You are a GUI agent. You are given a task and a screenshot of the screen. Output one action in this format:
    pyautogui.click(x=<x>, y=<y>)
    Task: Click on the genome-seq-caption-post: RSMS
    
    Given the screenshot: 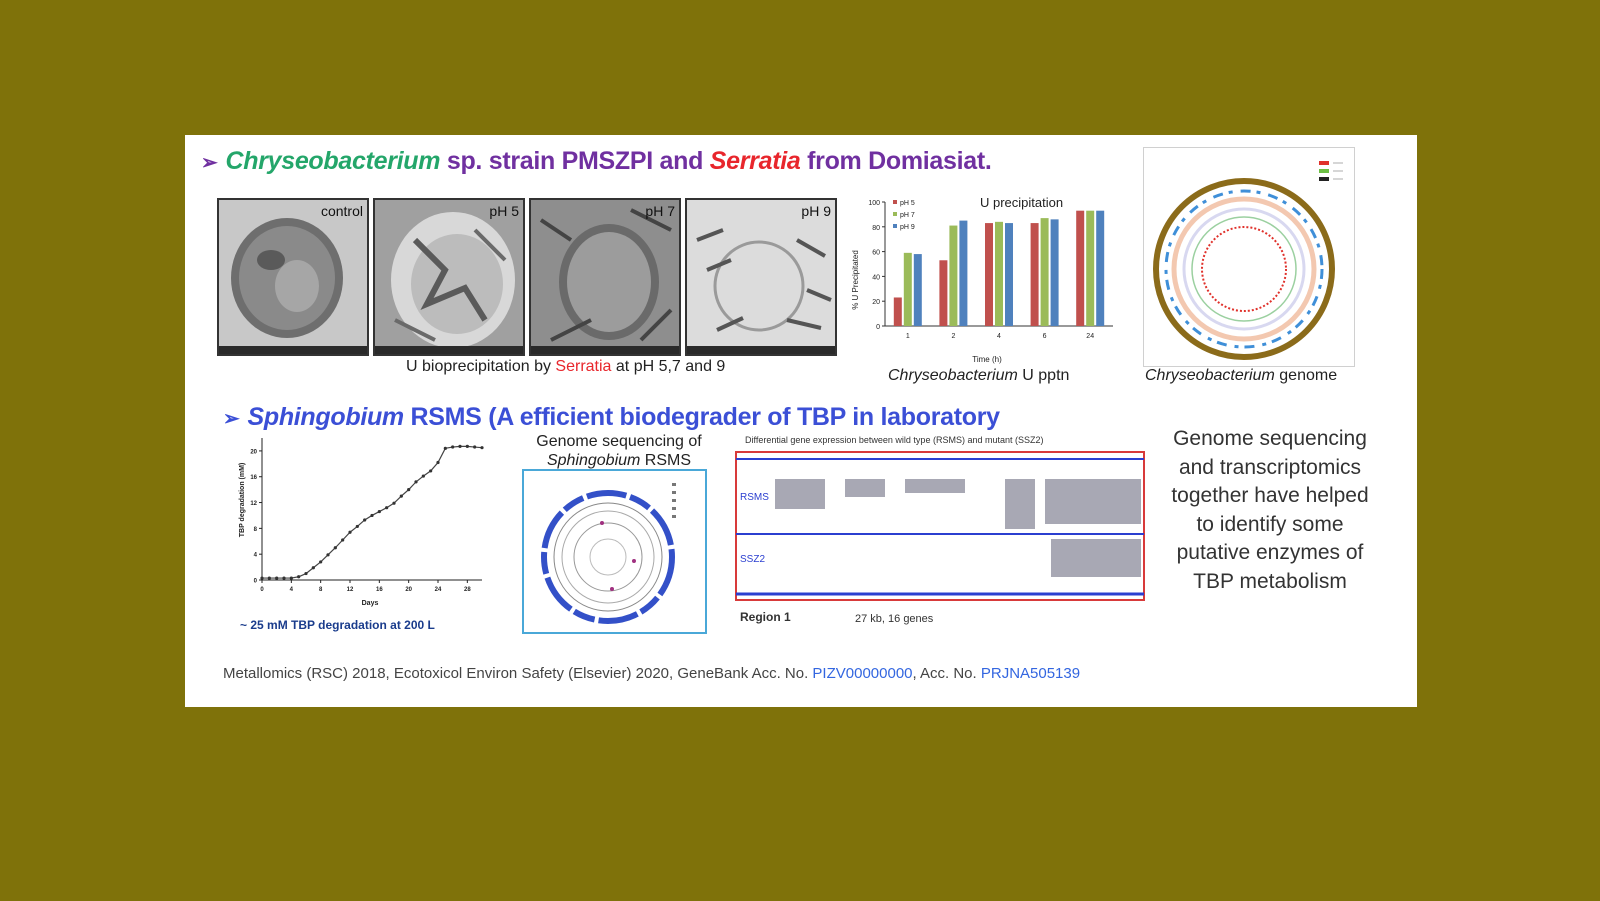 What is the action you would take?
    pyautogui.click(x=666, y=460)
    